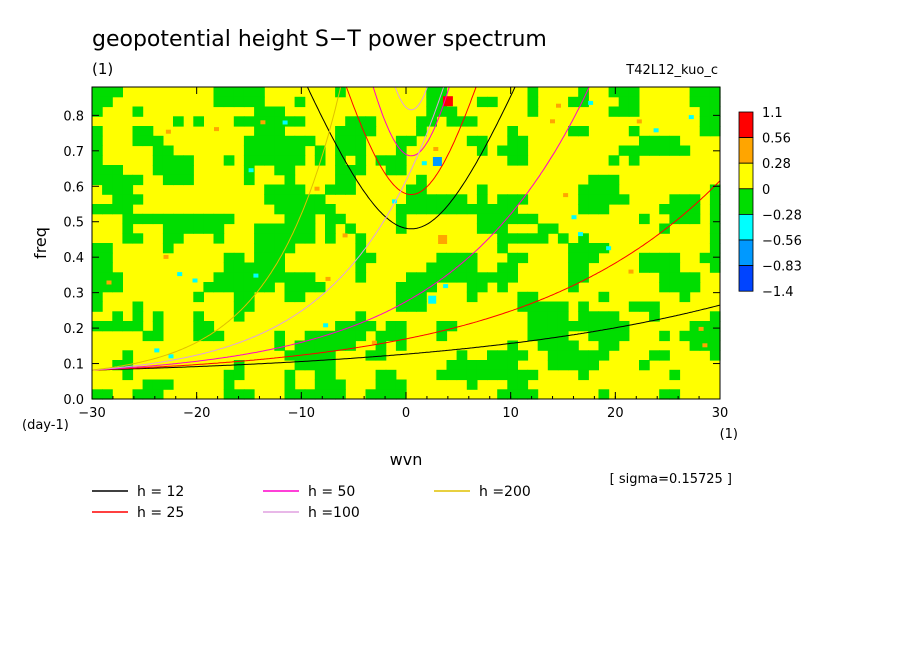 The image size is (904, 654). What do you see at coordinates (406, 459) in the screenshot?
I see `x-axis-title: wvn` at bounding box center [406, 459].